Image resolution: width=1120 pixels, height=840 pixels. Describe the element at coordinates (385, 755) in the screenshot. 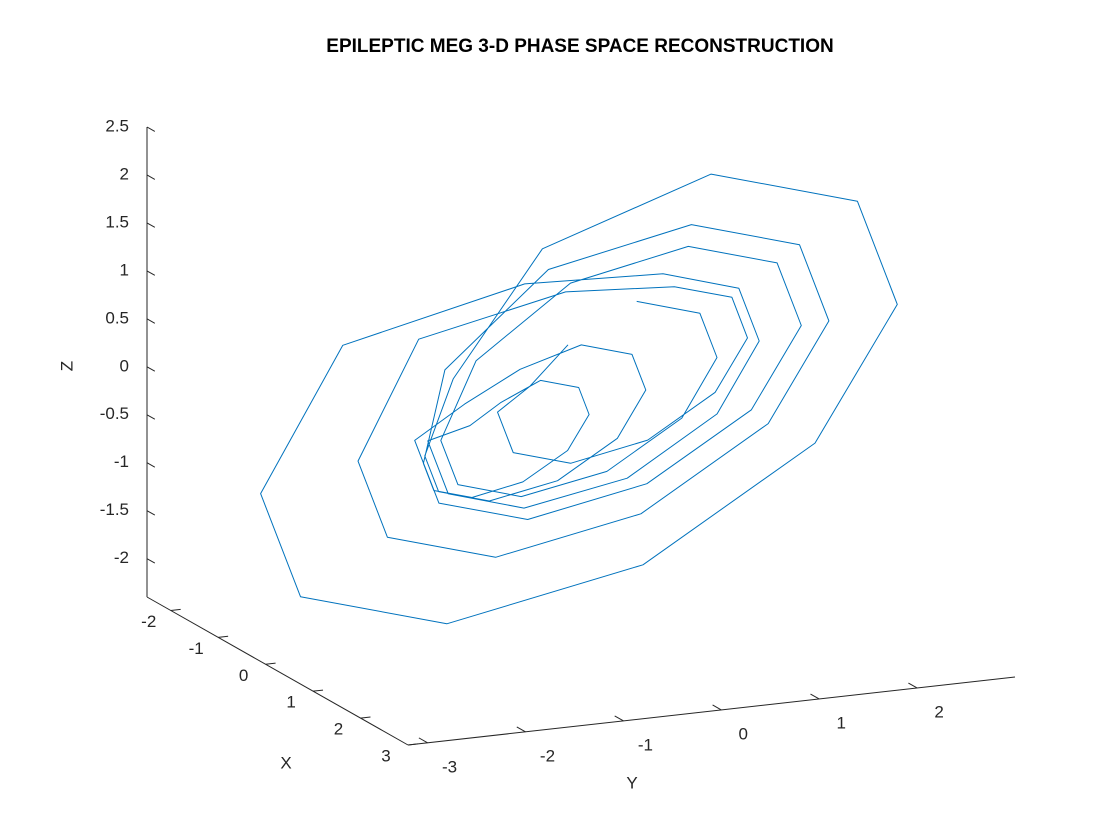

I see `x-tick-label: 3` at that location.